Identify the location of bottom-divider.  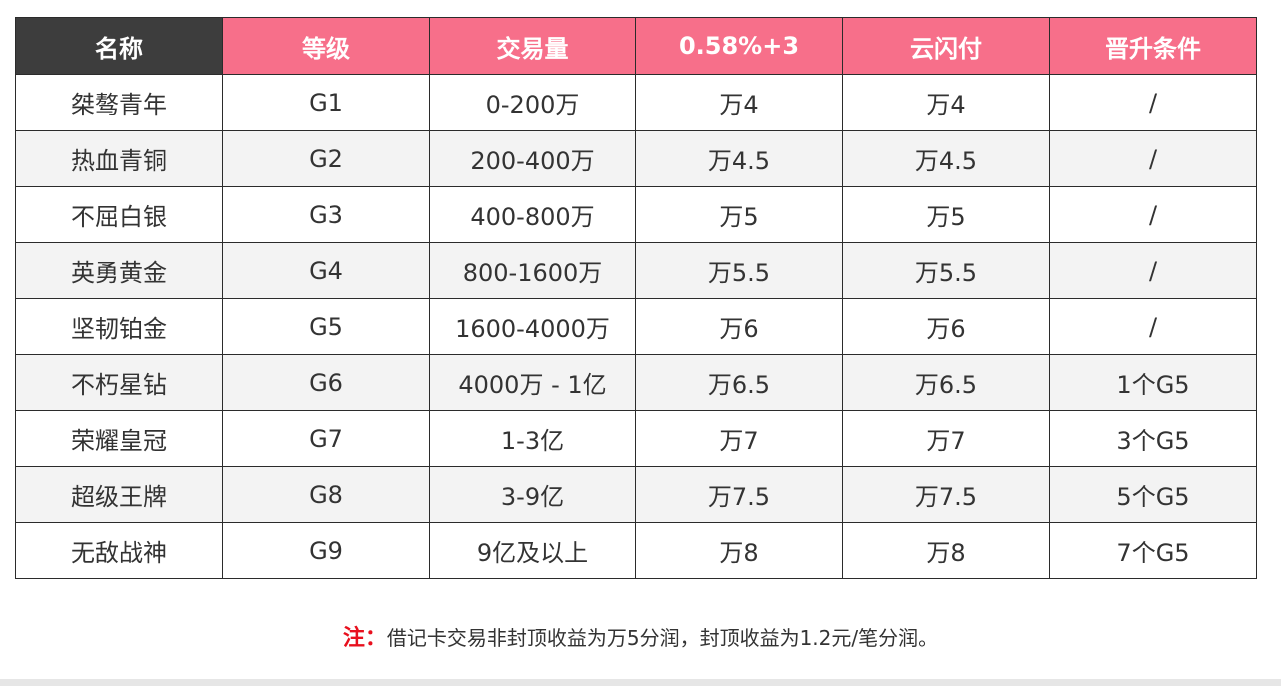
(640, 682).